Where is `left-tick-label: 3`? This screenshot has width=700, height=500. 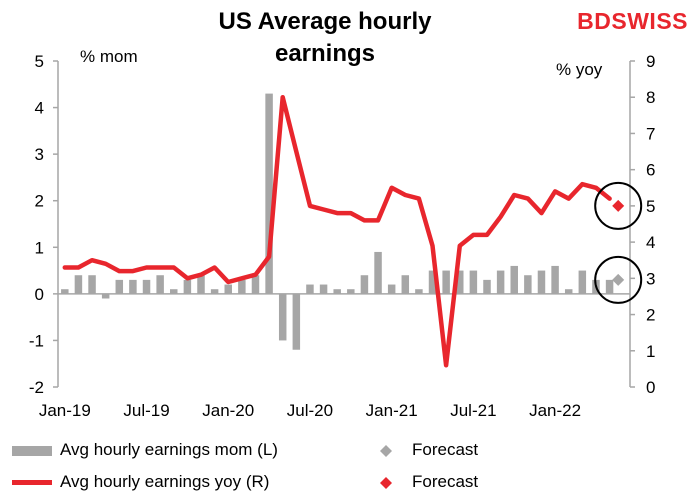
left-tick-label: 3 is located at coordinates (39, 154).